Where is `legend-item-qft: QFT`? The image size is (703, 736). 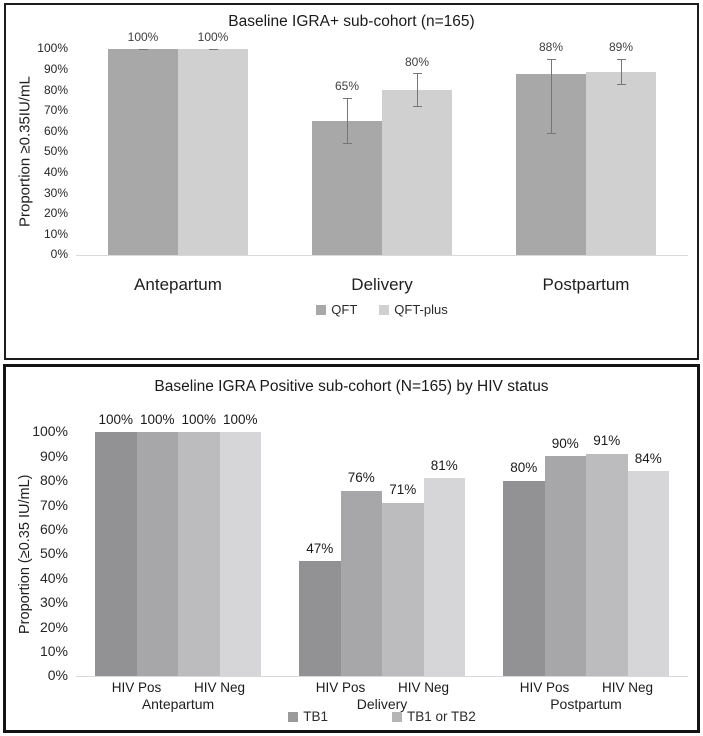
legend-item-qft: QFT is located at coordinates (336, 309).